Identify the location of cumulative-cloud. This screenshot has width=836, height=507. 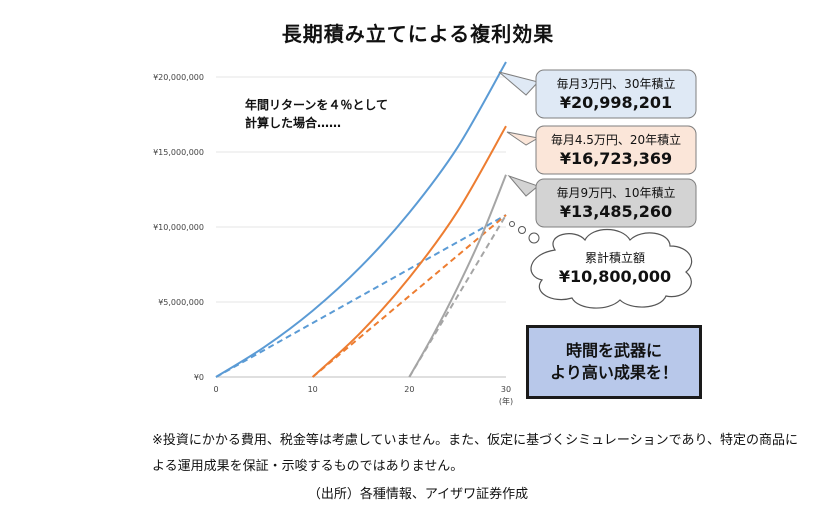
(601, 265).